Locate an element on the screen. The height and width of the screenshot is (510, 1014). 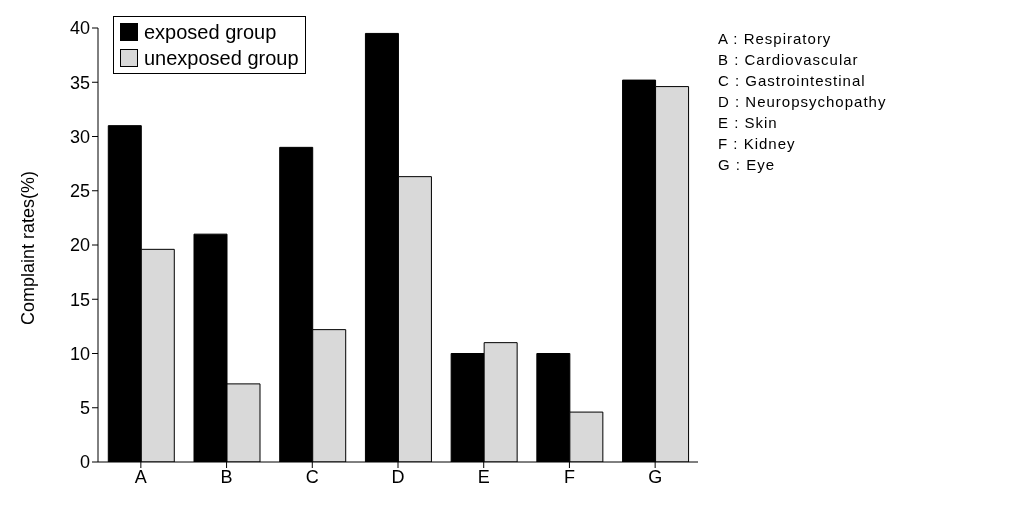
x-tick-label: E is located at coordinates (483, 476).